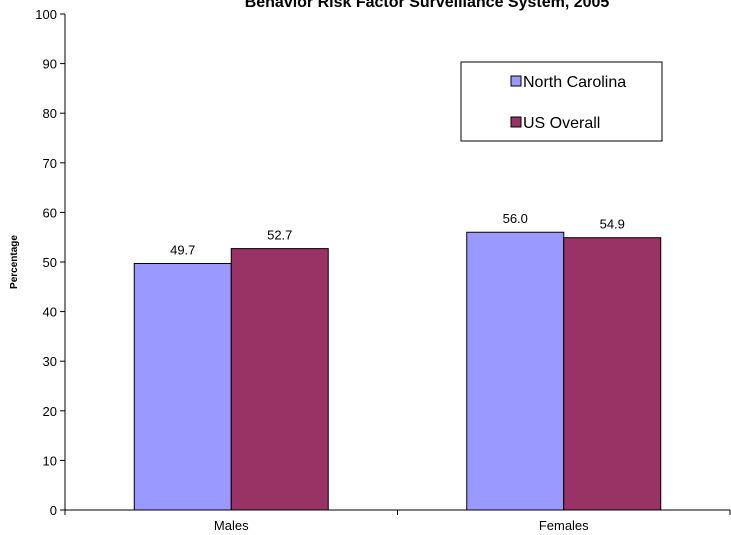  I want to click on data-label: 54.9, so click(612, 224).